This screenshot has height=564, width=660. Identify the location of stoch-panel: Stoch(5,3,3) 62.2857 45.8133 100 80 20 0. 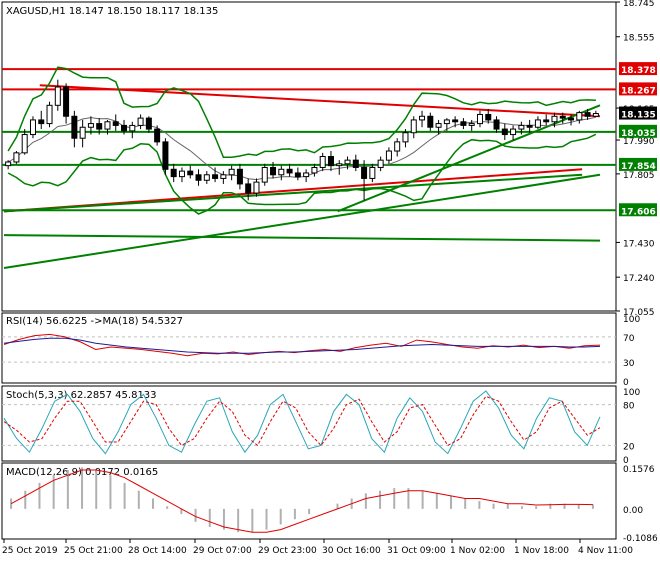
(320, 425).